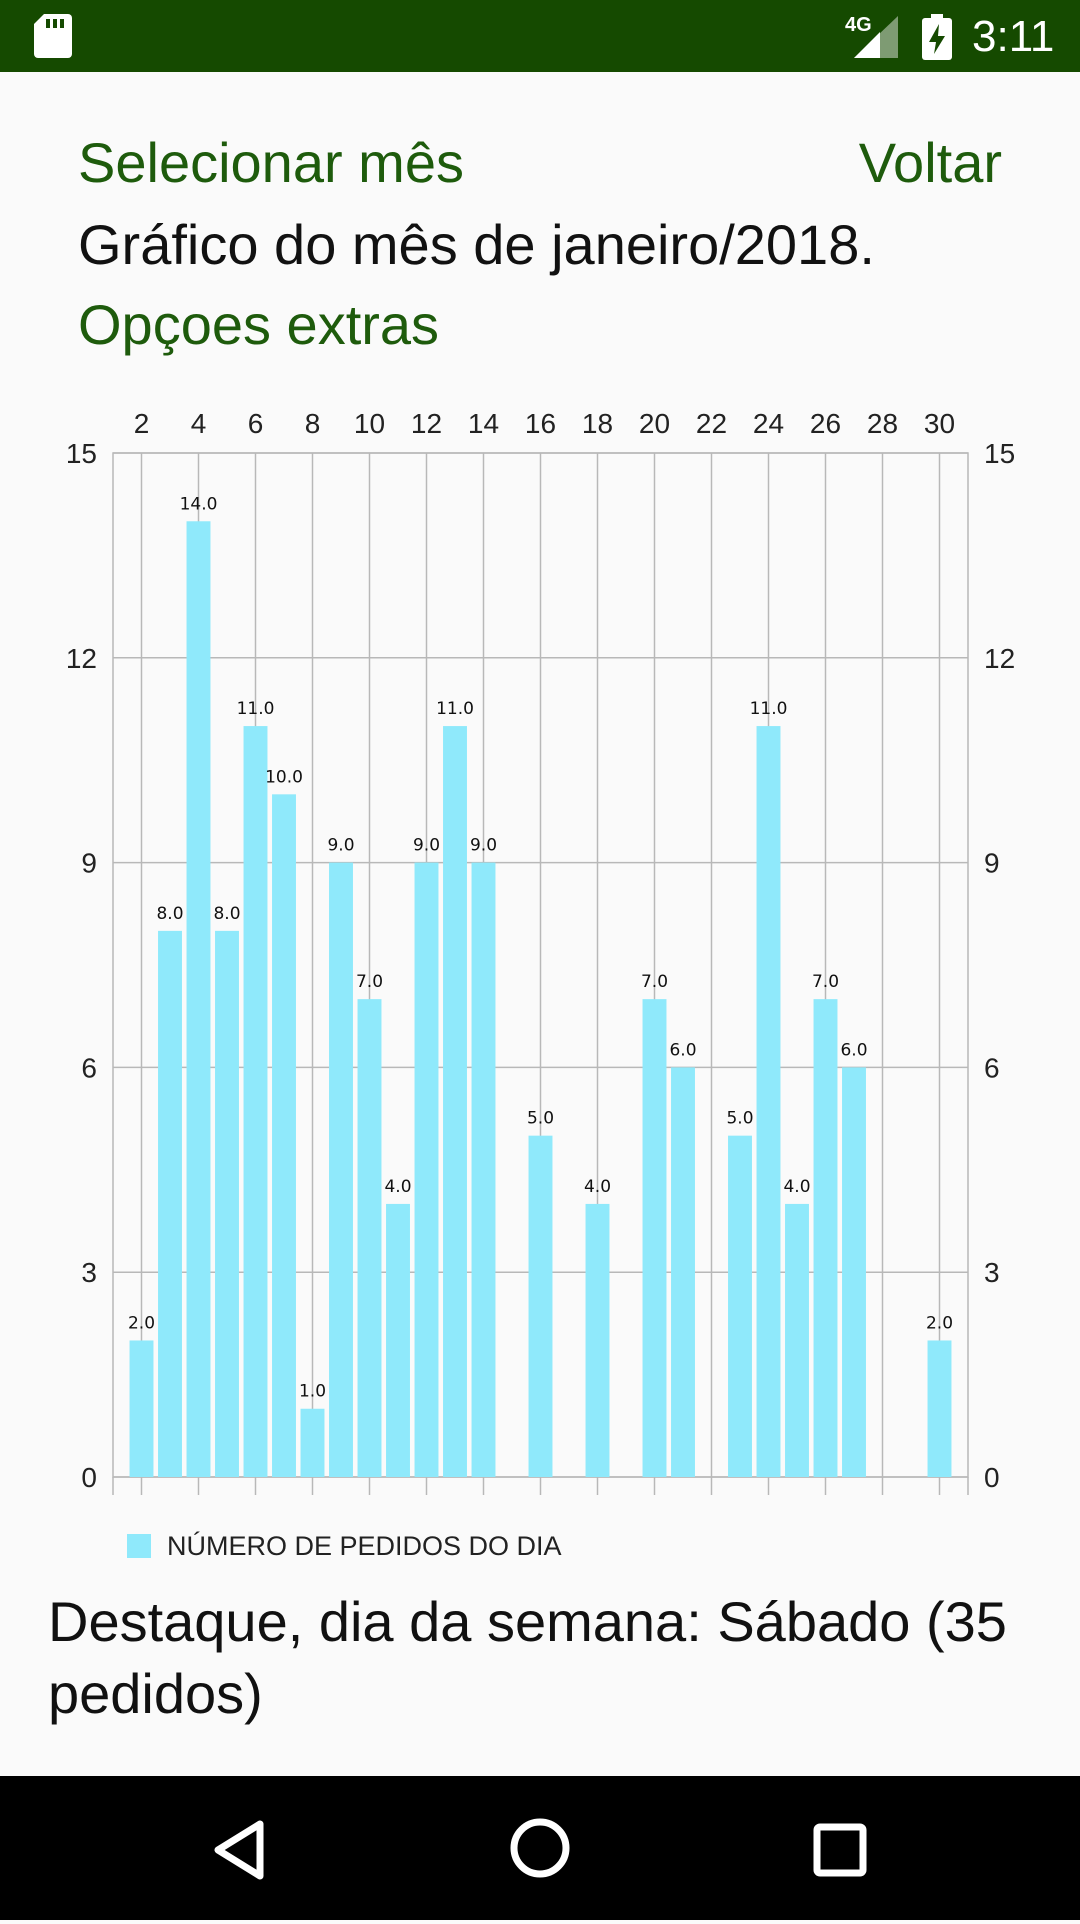  I want to click on y-tick-label-left: 3, so click(89, 1272).